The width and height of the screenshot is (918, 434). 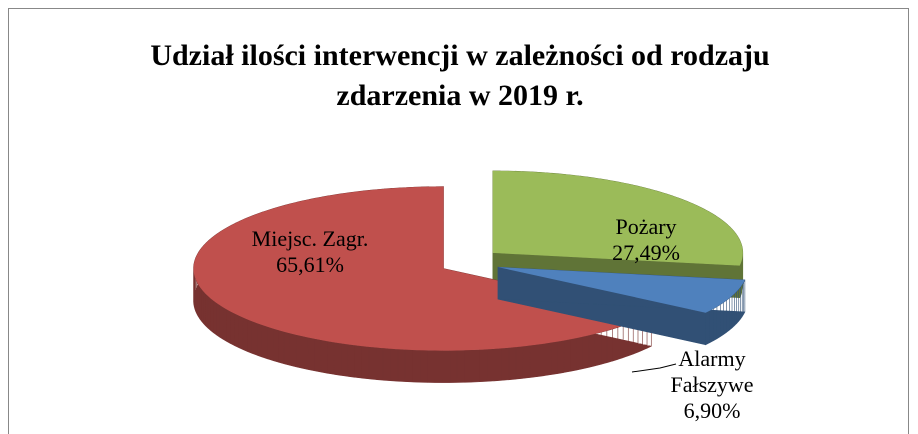 I want to click on category-label: Alarmy Fałszywe, so click(x=712, y=371).